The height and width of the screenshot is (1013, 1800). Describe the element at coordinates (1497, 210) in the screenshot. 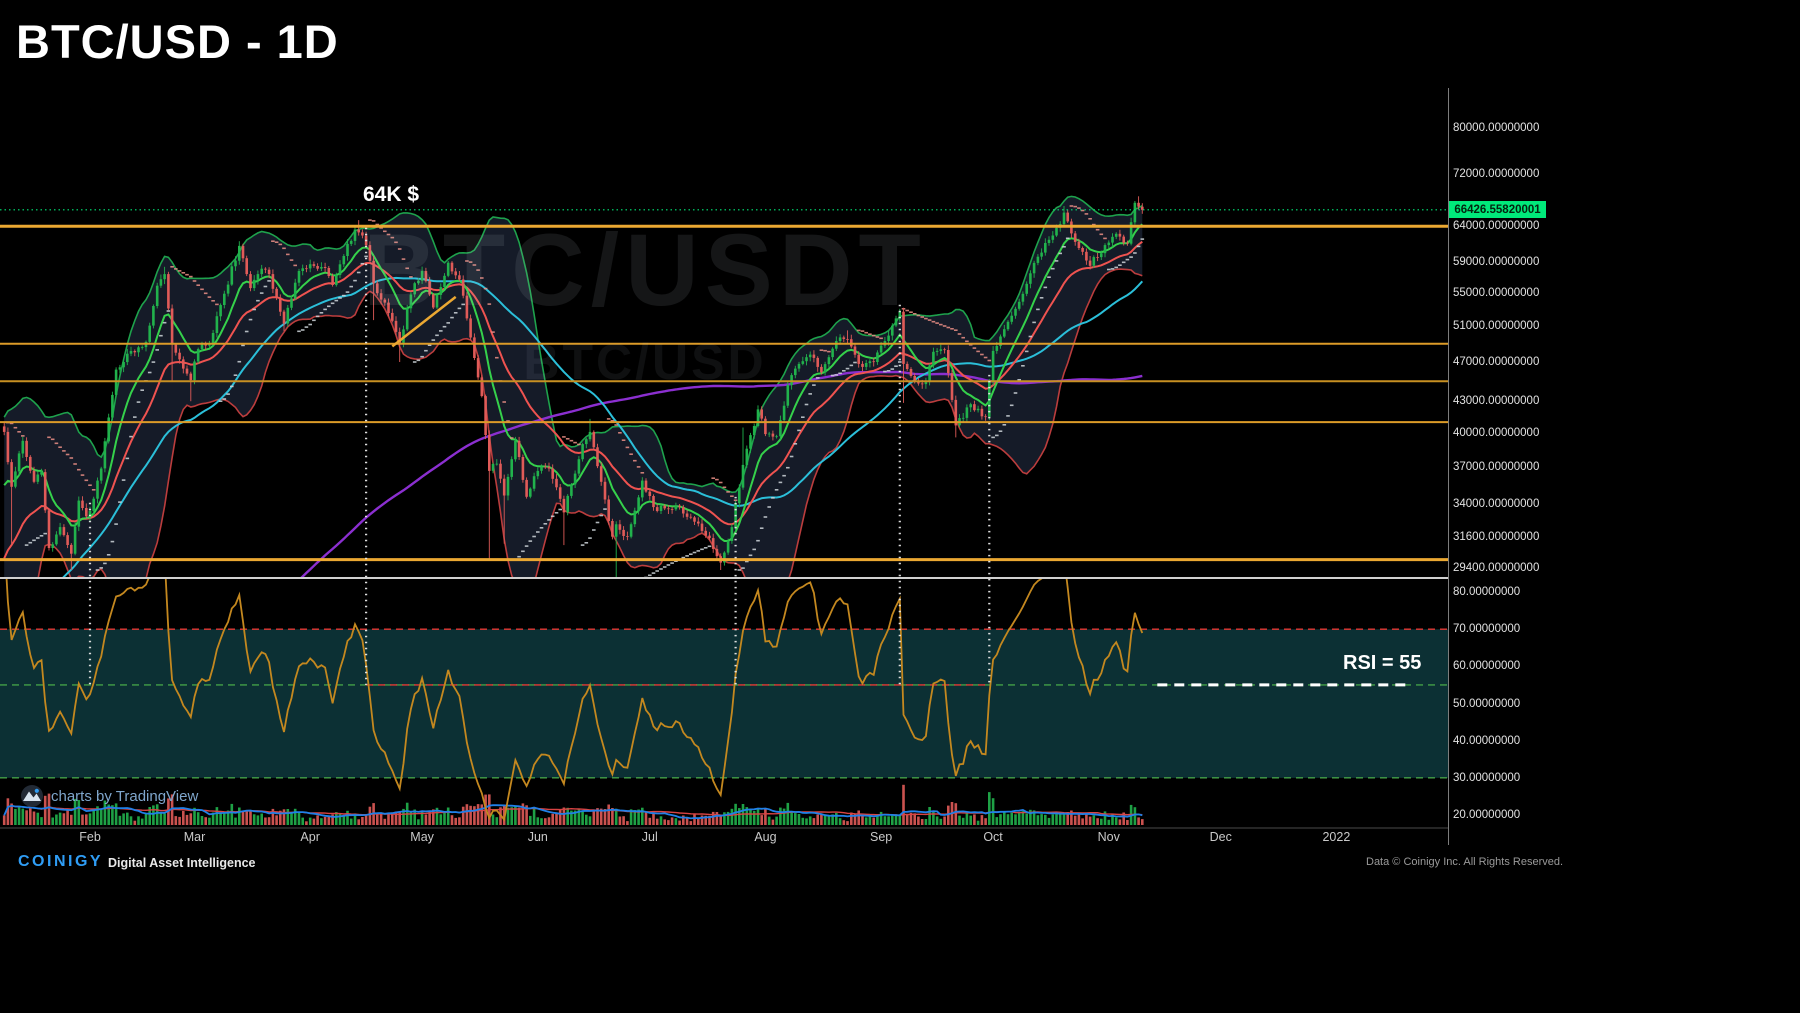

I see `current-price-tag: 66426.55820001` at that location.